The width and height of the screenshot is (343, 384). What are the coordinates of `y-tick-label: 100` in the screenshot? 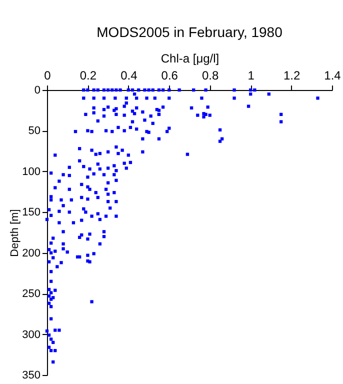 It's located at (31, 172).